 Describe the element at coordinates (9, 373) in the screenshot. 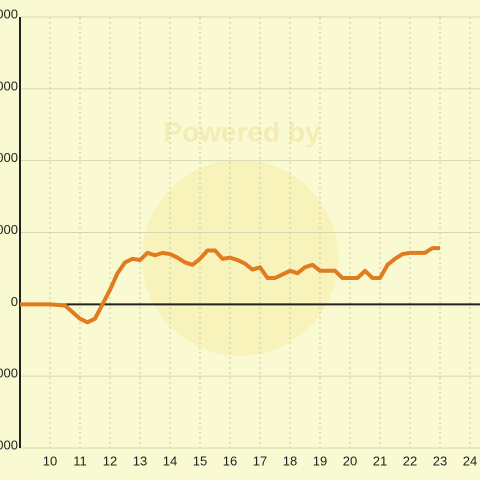

I see `y-tick-label: -3,000` at that location.